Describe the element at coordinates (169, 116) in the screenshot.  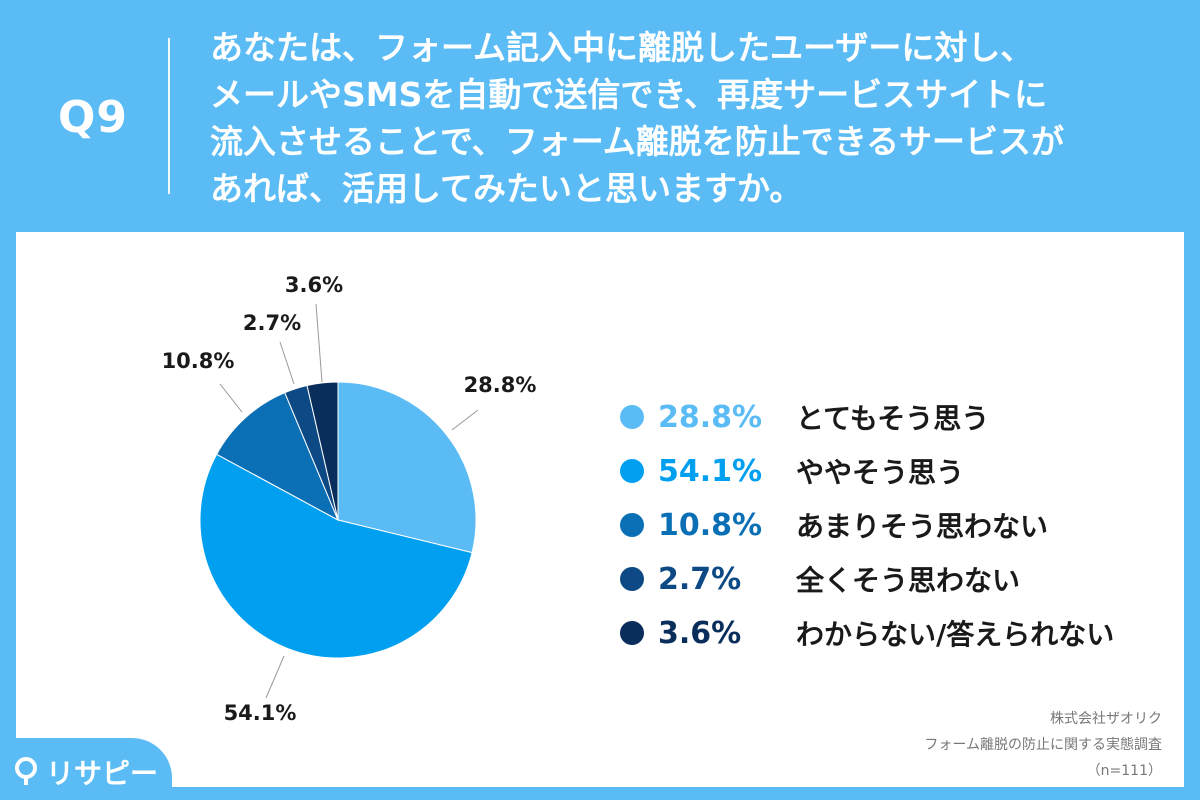
I see `header-divider` at that location.